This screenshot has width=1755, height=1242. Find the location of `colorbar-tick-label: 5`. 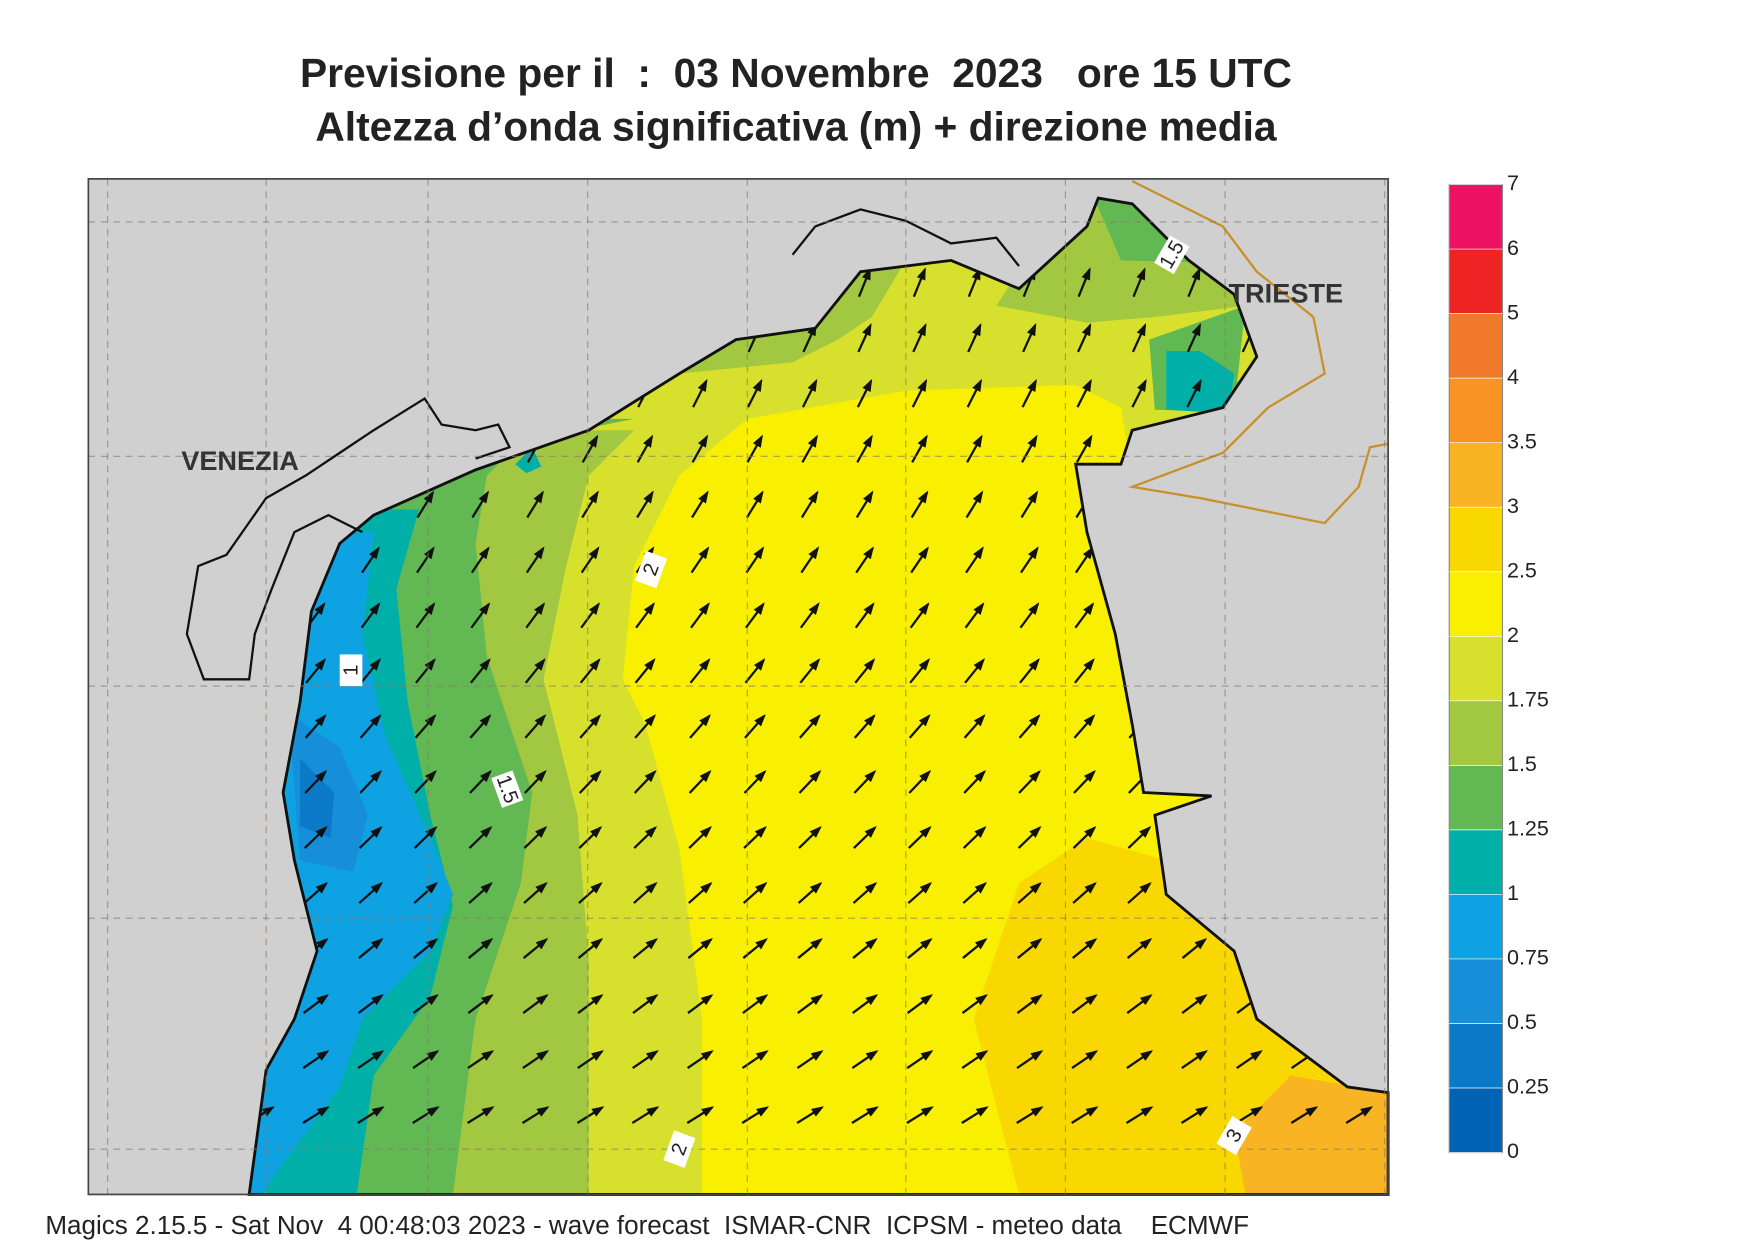

colorbar-tick-label: 5 is located at coordinates (1513, 312).